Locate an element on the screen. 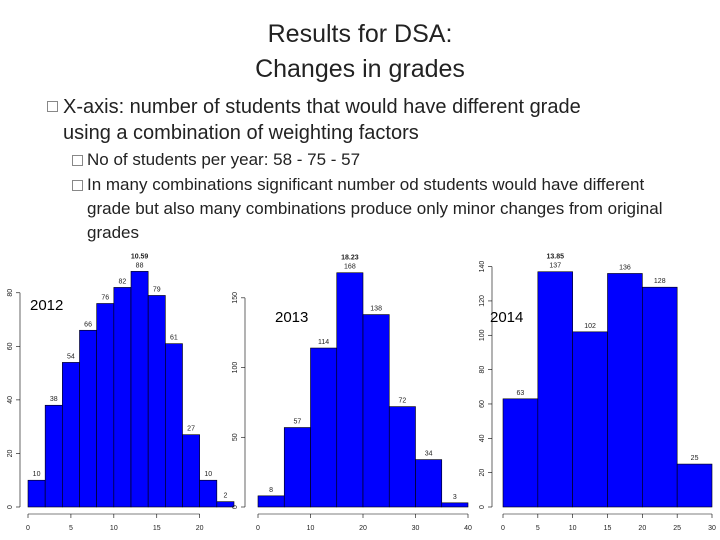 The height and width of the screenshot is (540, 720). value-label: 61 is located at coordinates (174, 338).